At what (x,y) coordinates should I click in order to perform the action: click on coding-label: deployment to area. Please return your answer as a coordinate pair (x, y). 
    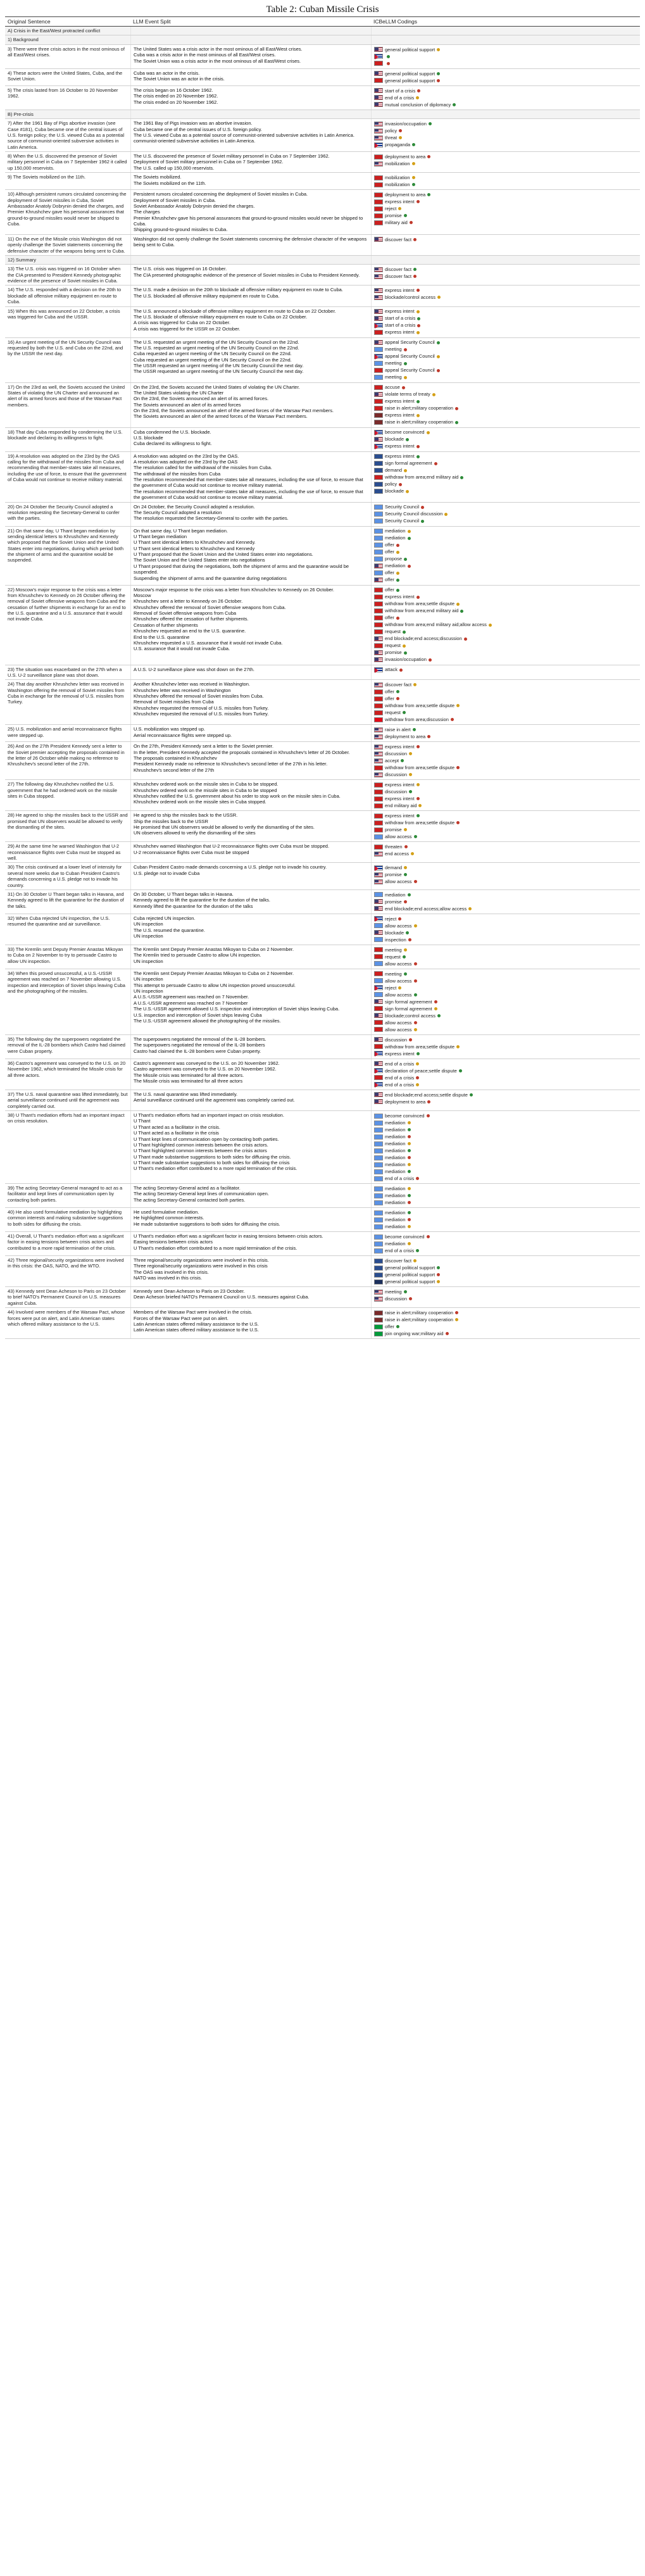
    Looking at the image, I should click on (405, 1101).